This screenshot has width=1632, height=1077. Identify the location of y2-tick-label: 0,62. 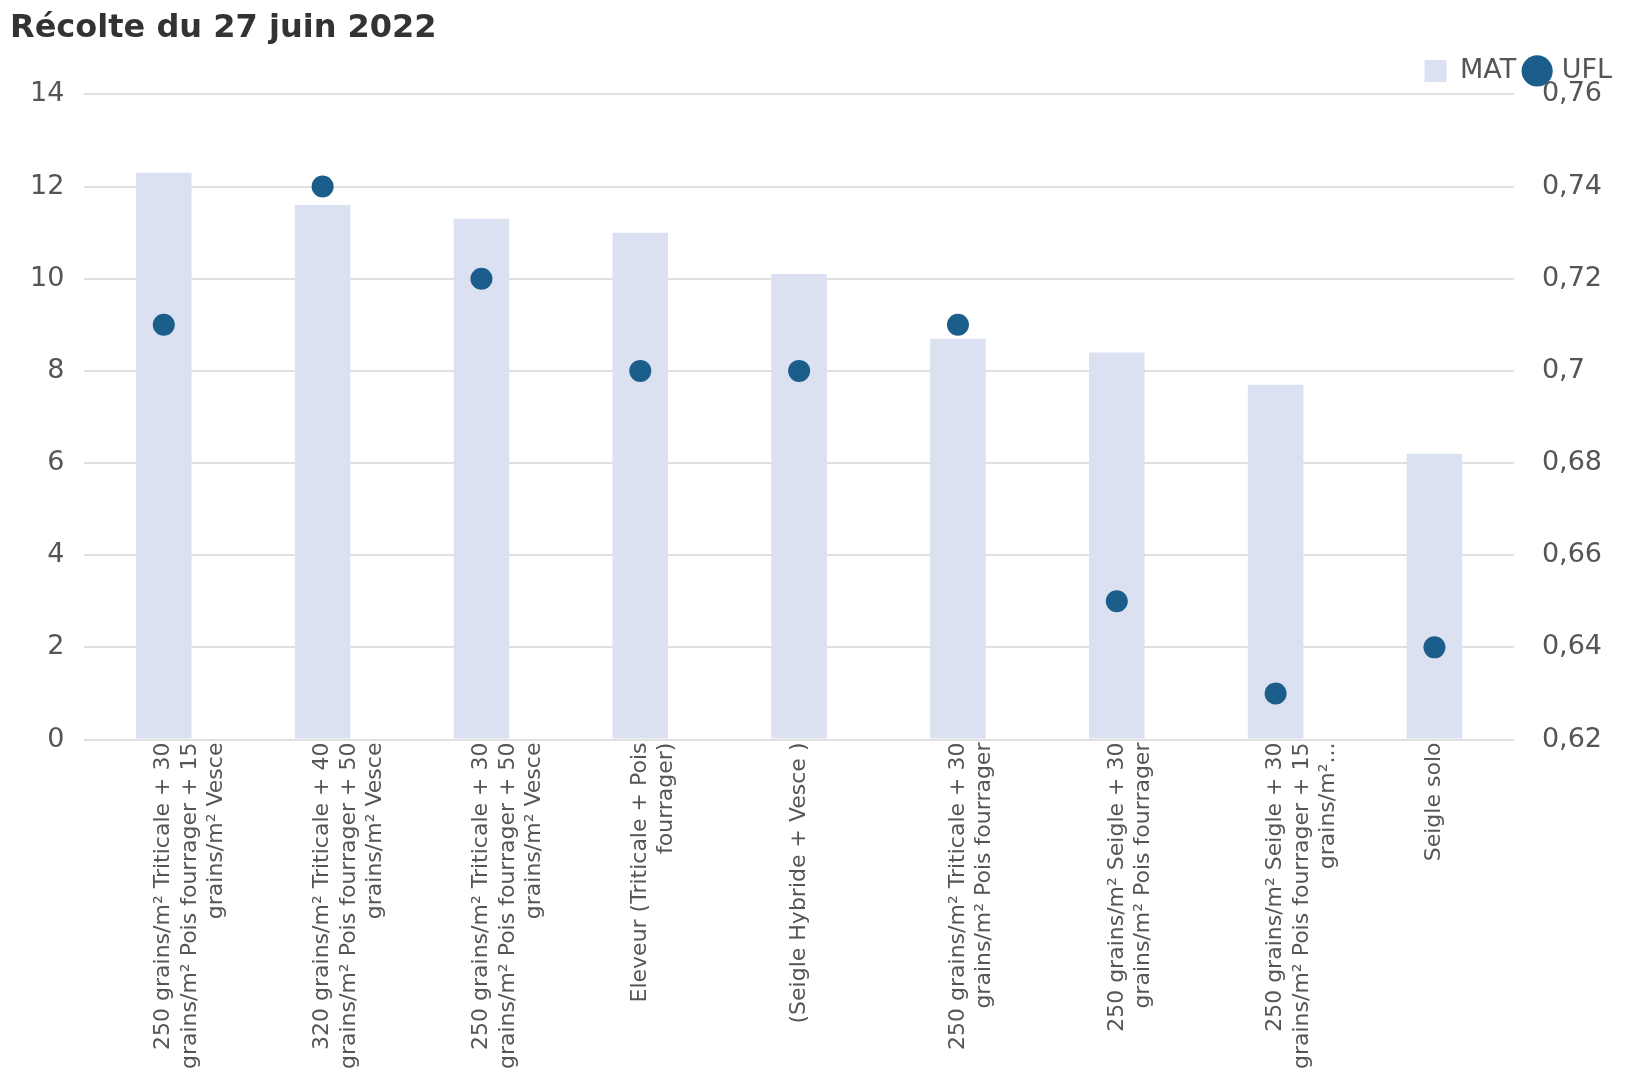
(1572, 737).